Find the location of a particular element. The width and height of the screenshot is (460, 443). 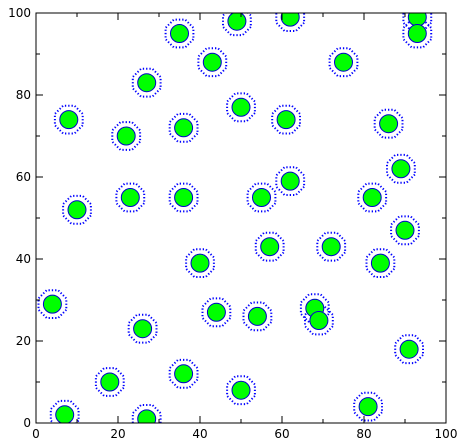

x-tick-label-0: 0 is located at coordinates (36, 434).